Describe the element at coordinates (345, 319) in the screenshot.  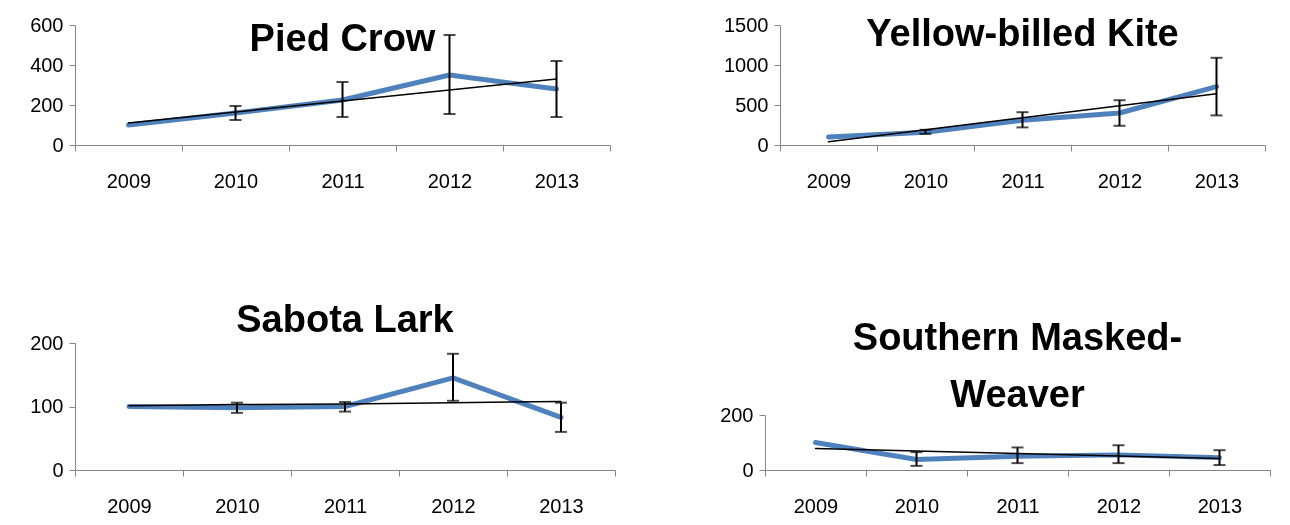
I see `chart-title: Sabota Lark` at that location.